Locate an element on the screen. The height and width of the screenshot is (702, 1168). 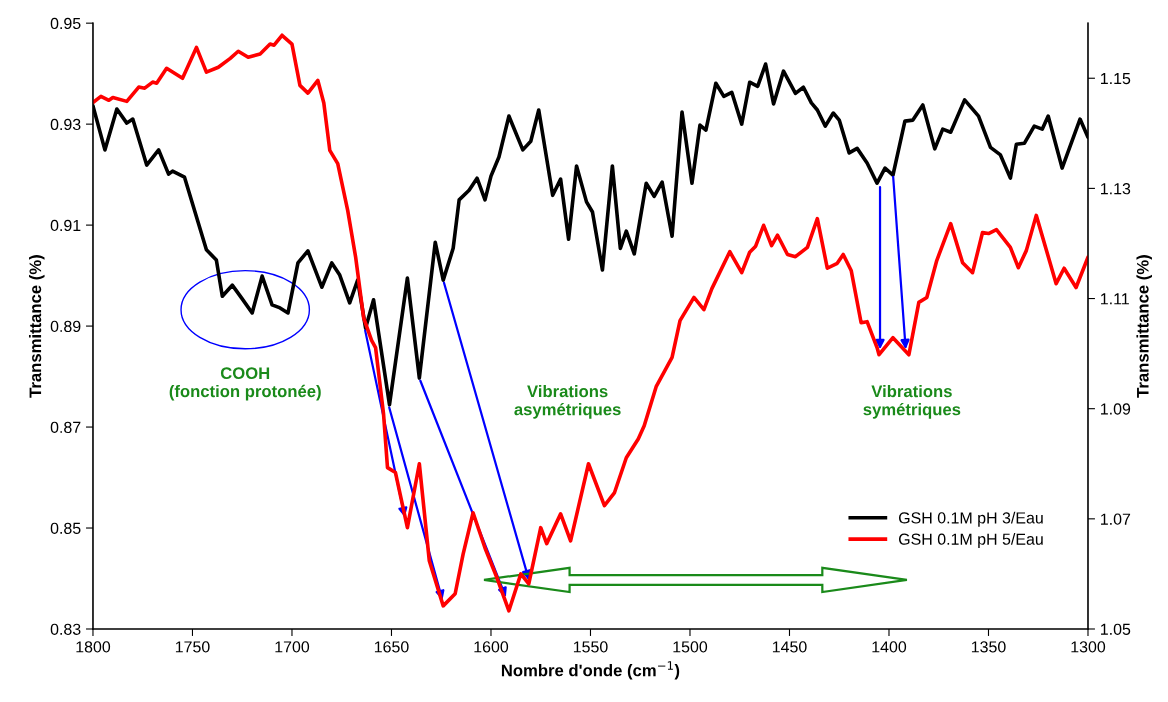
legend-label: GSH 0.1M pH 3/Eau is located at coordinates (970, 519).